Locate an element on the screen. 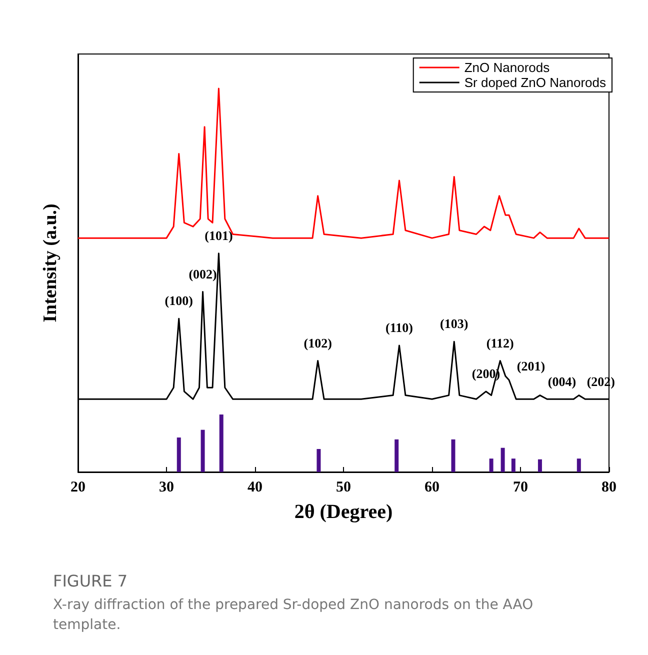 The width and height of the screenshot is (648, 655). text: FIGURE 7 is located at coordinates (90, 581).